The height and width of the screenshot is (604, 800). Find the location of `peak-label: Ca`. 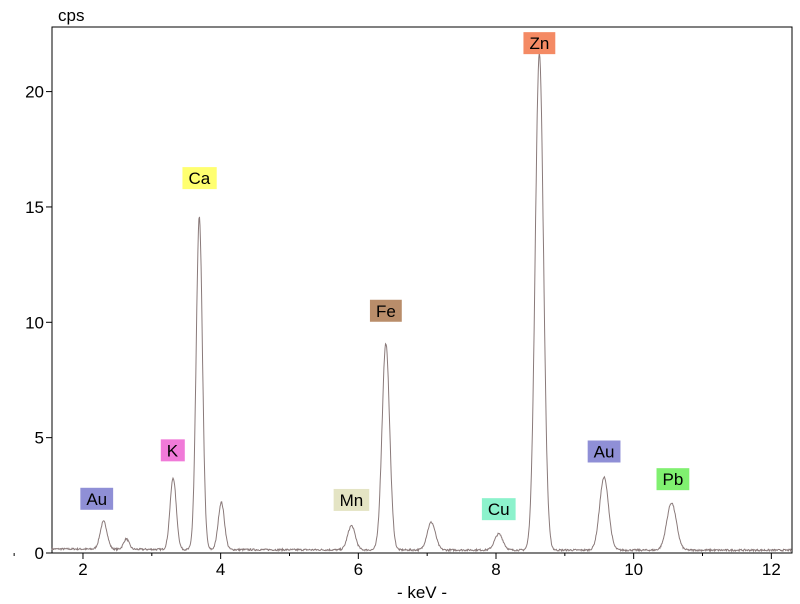

peak-label: Ca is located at coordinates (199, 178).